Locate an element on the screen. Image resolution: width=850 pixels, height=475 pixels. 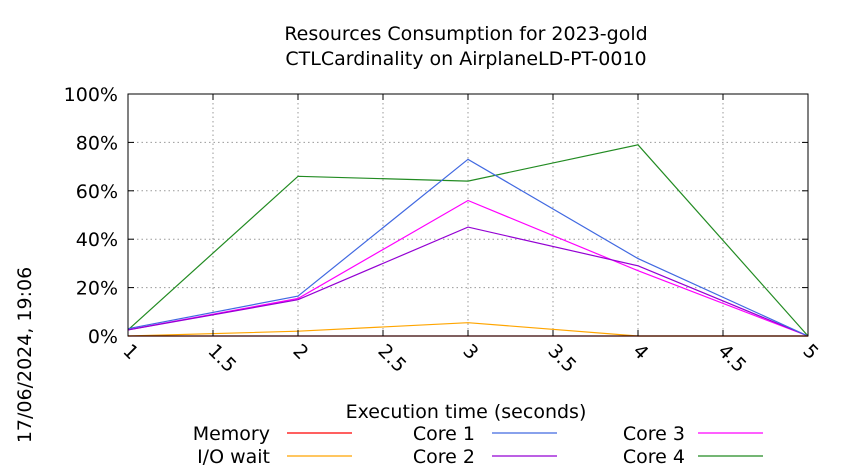
legend-label: Core 4 is located at coordinates (654, 457).